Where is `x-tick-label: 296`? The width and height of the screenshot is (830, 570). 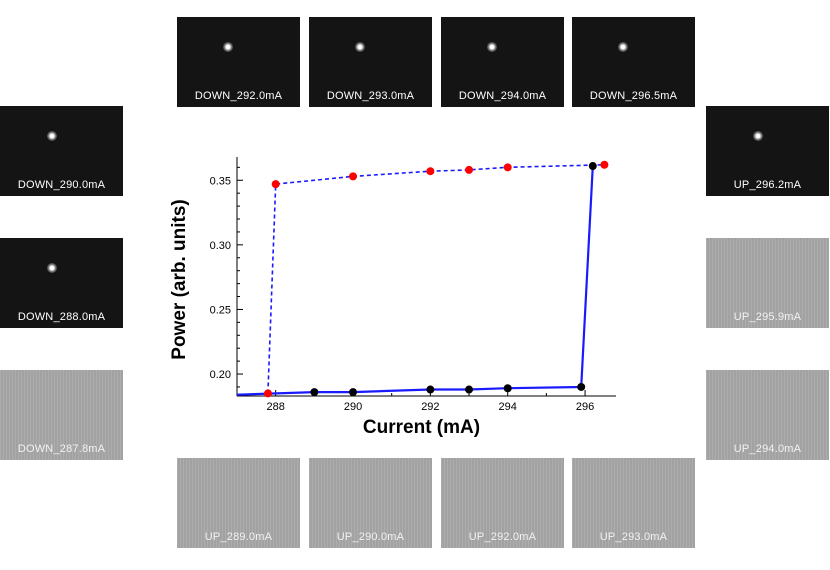 x-tick-label: 296 is located at coordinates (585, 407).